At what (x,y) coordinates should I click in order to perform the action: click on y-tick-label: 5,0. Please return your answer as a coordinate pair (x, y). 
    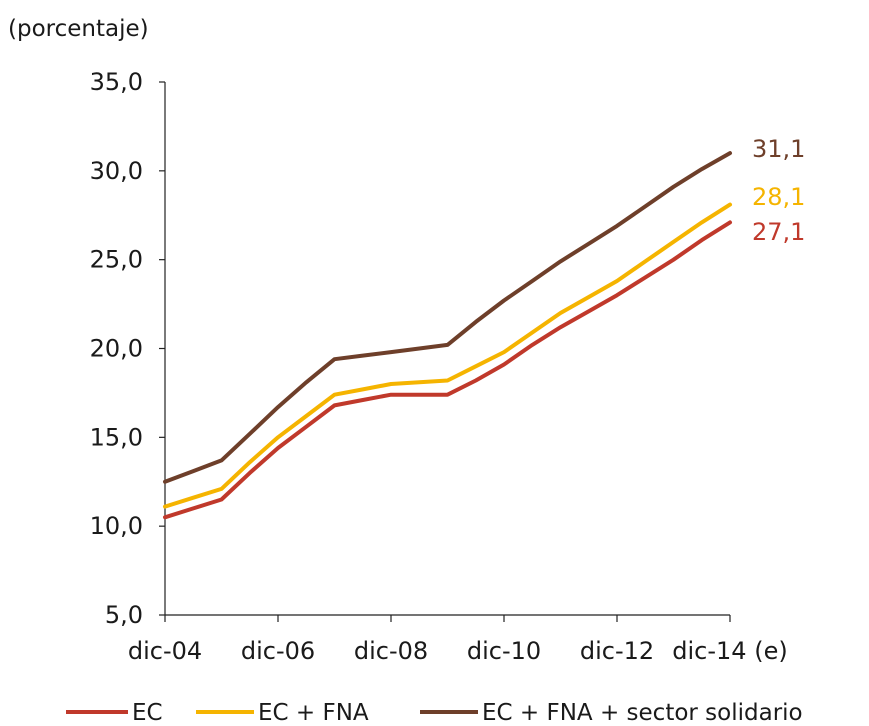
    Looking at the image, I should click on (124, 615).